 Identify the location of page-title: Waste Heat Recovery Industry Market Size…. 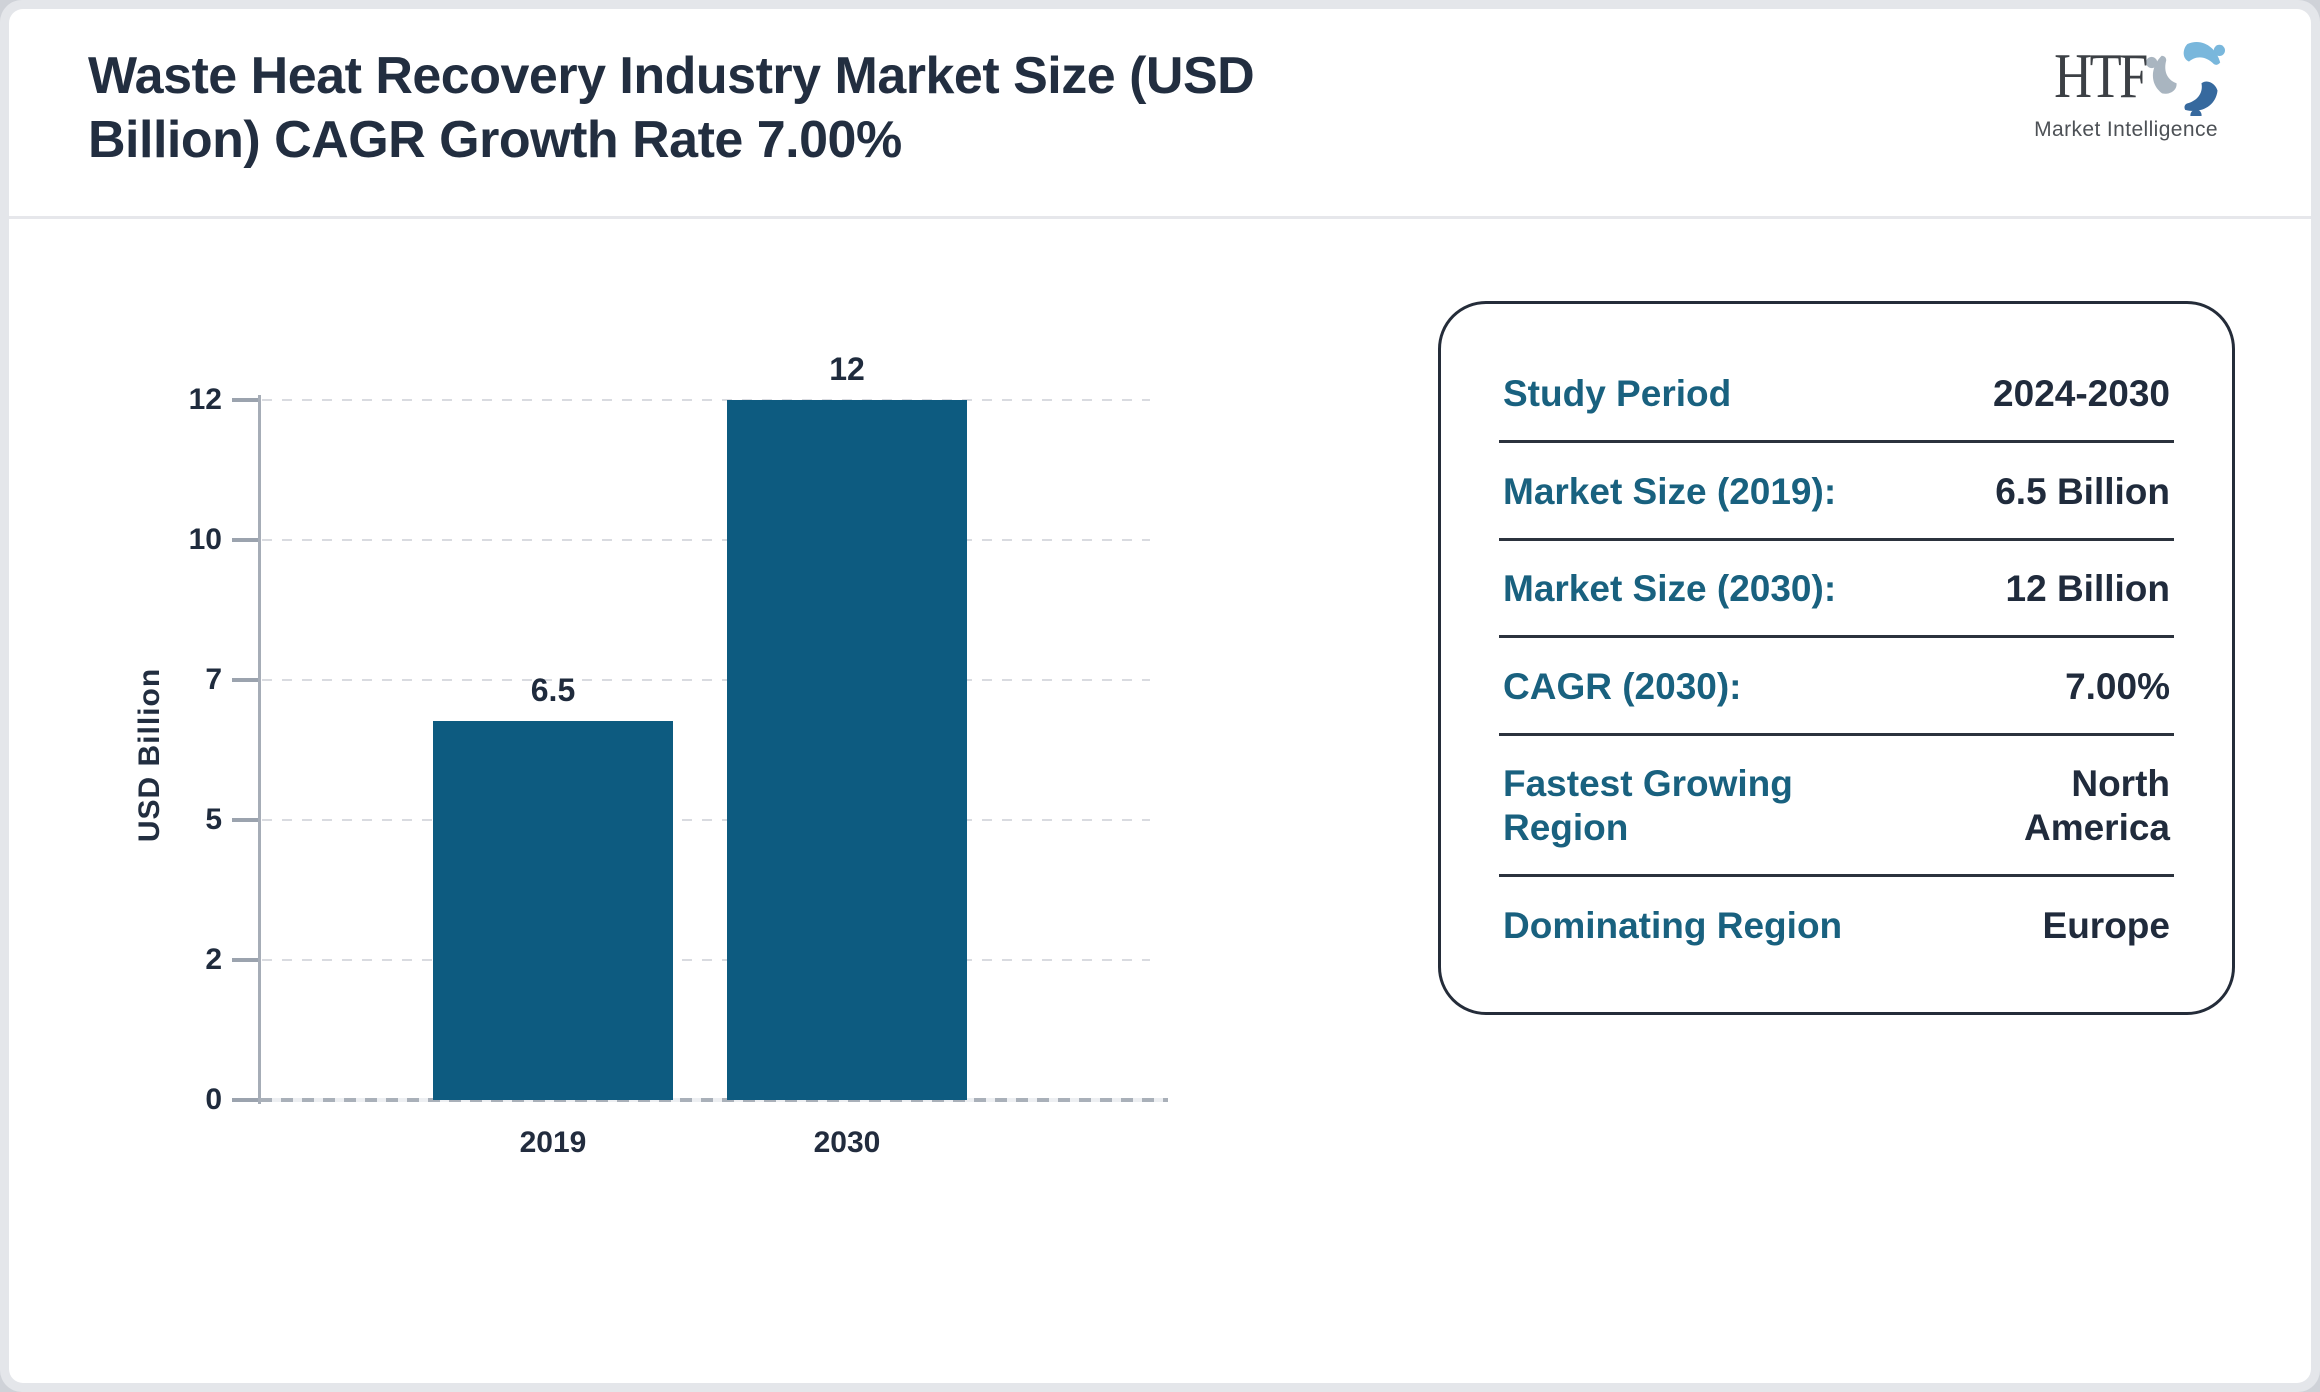
(671, 108).